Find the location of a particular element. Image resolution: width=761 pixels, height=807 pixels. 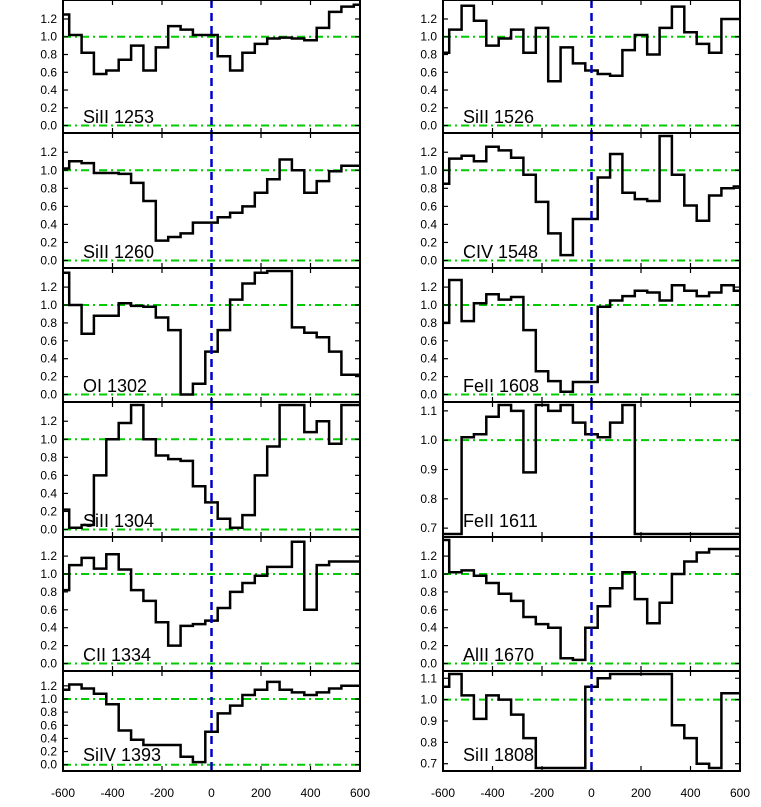

x-tick-label: 200 is located at coordinates (641, 793).